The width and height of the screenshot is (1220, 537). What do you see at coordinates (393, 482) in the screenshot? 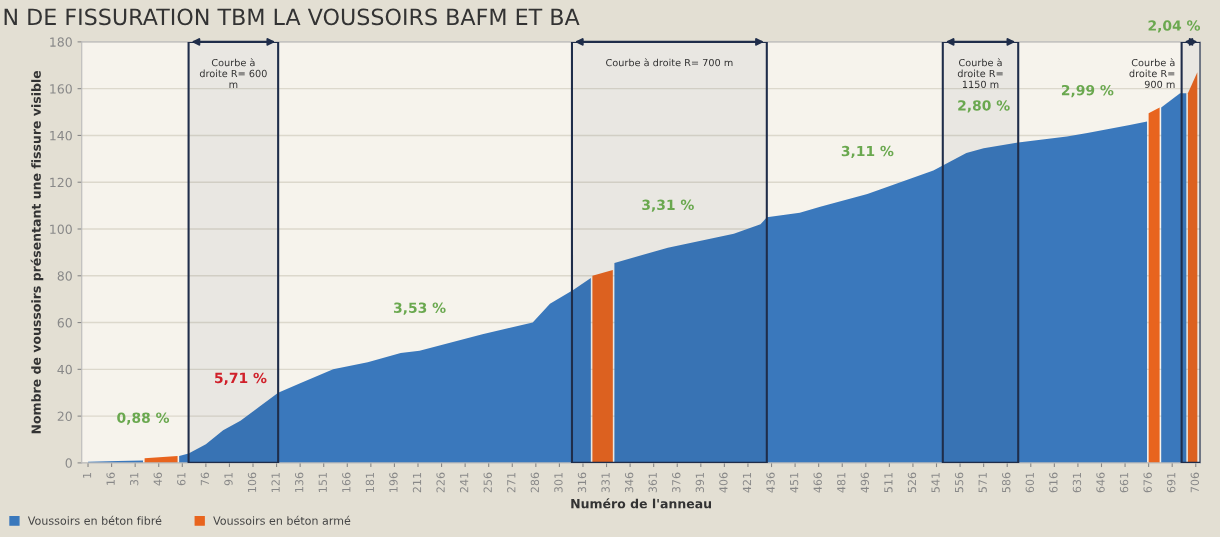
I see `x-tick-label: 196` at bounding box center [393, 482].